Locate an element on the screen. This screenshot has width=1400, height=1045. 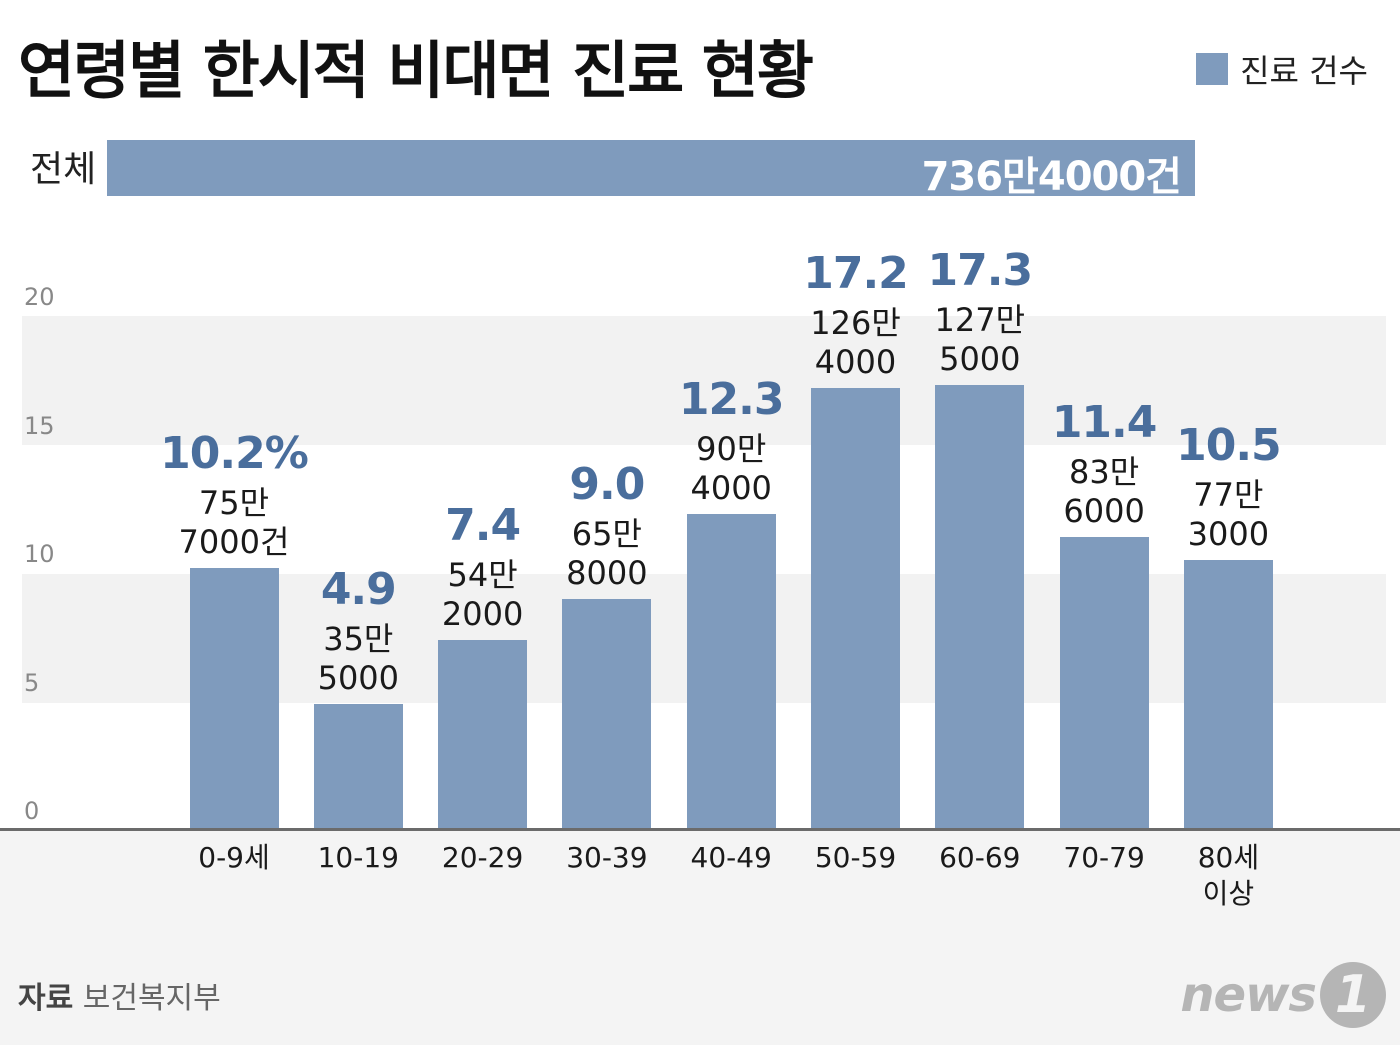
count-label: 127만 5000 is located at coordinates (980, 340).